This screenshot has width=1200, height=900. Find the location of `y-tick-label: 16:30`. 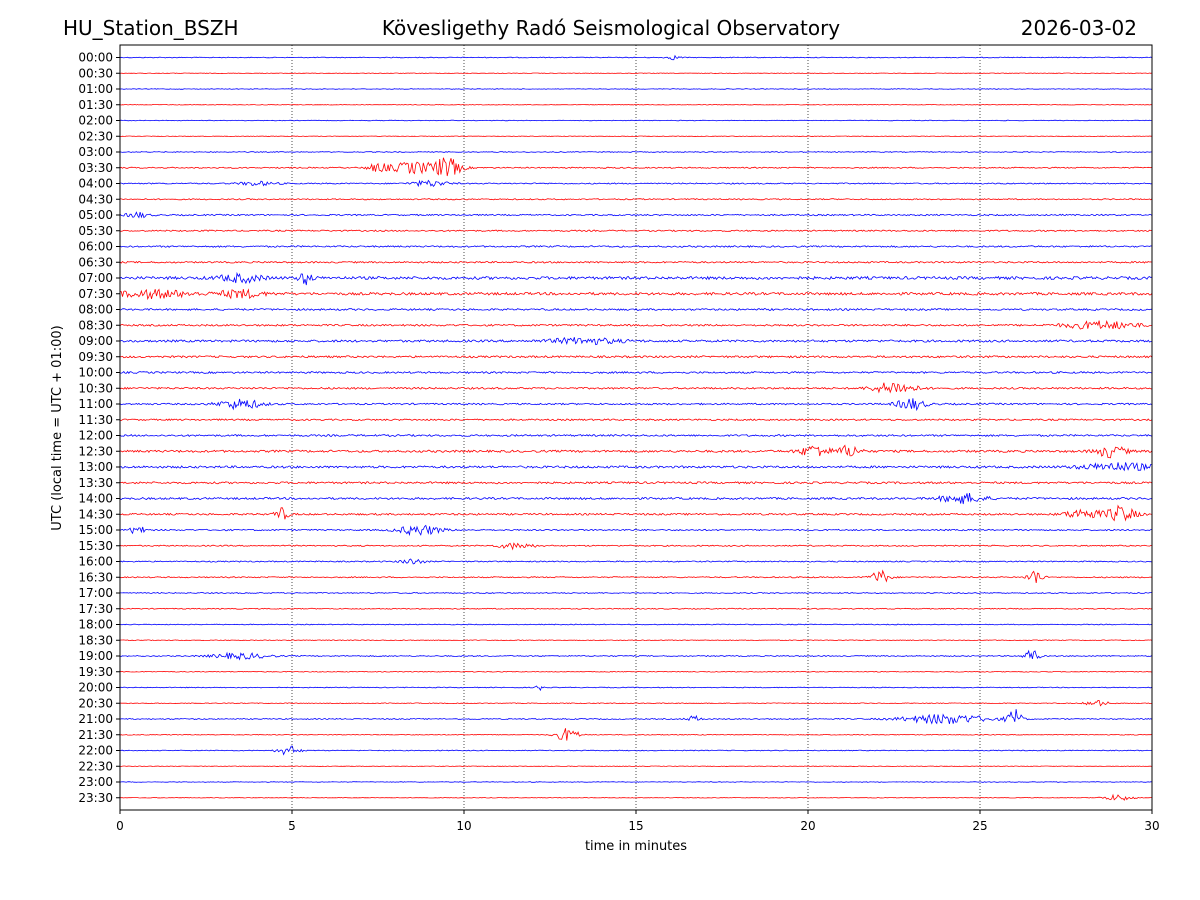

y-tick-label: 16:30 is located at coordinates (95, 577).